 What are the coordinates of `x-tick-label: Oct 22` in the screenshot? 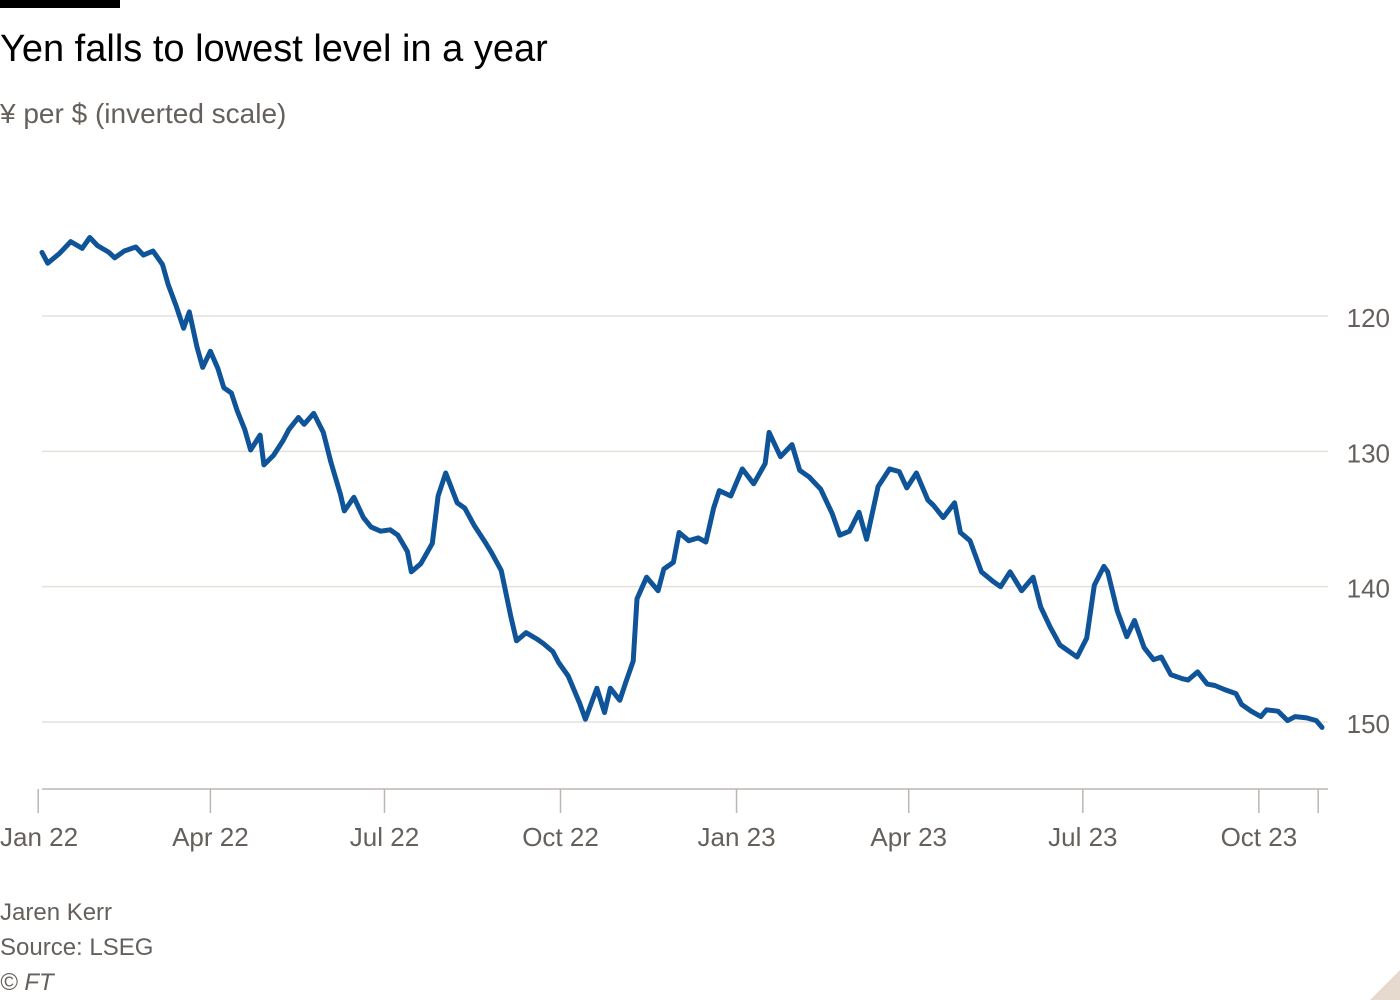 It's located at (560, 837).